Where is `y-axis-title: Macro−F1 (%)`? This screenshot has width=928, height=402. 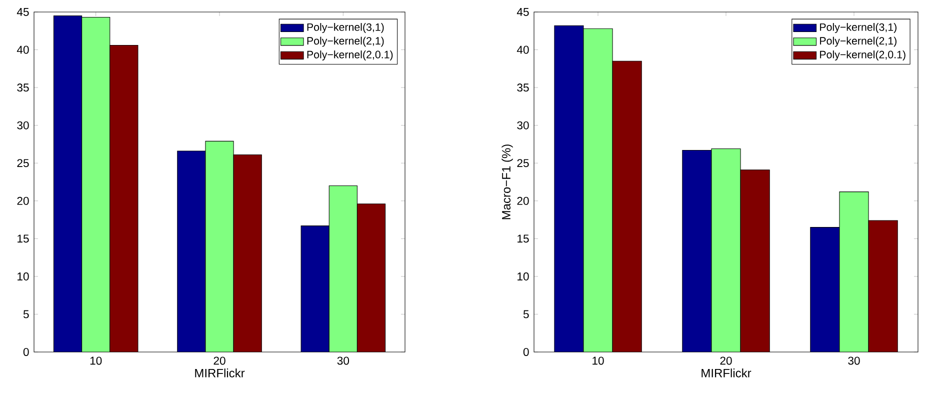
y-axis-title: Macro−F1 (%) is located at coordinates (507, 182).